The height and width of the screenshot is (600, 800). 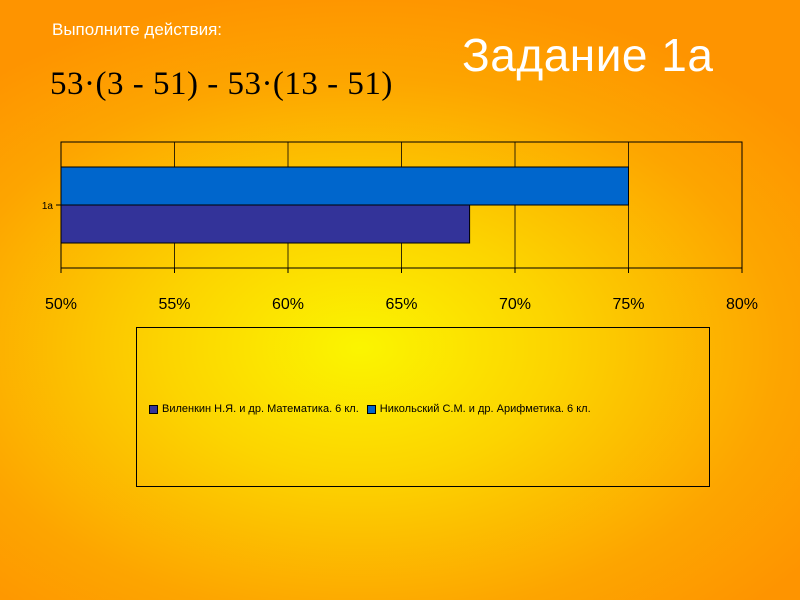 I want to click on x-tick-label: 70%, so click(x=515, y=304).